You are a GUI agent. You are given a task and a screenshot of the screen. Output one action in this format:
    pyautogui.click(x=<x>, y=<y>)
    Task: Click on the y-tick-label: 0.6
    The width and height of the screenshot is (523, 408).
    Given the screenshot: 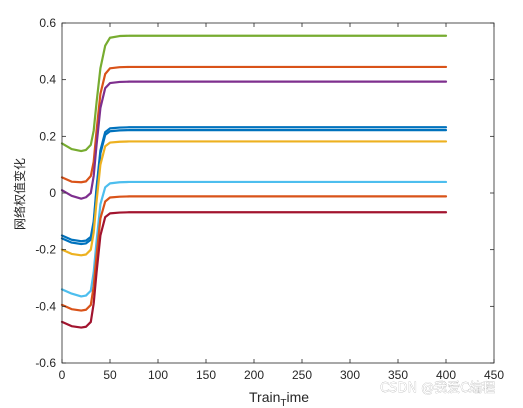 What is the action you would take?
    pyautogui.click(x=47, y=23)
    